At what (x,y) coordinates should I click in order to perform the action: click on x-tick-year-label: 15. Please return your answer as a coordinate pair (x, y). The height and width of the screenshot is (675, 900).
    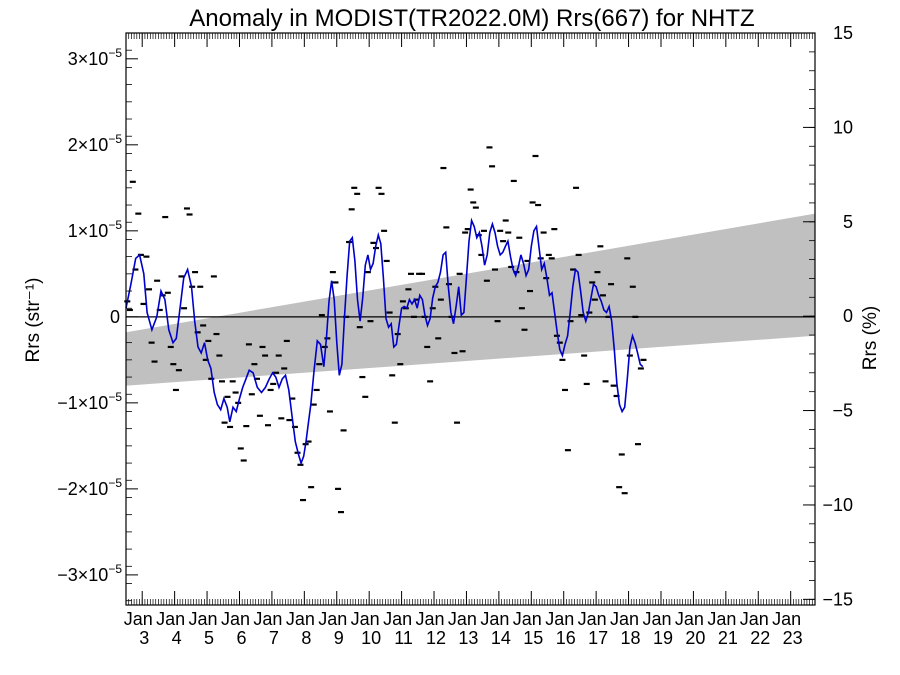
    Looking at the image, I should click on (533, 638).